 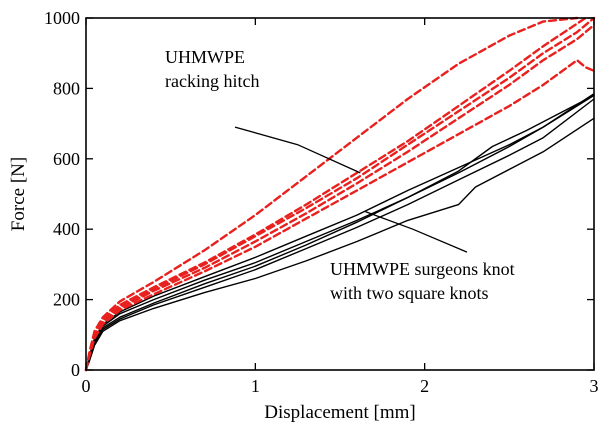 What do you see at coordinates (422, 269) in the screenshot?
I see `annotation-label-1-0: UHMWPE surgeons knot` at bounding box center [422, 269].